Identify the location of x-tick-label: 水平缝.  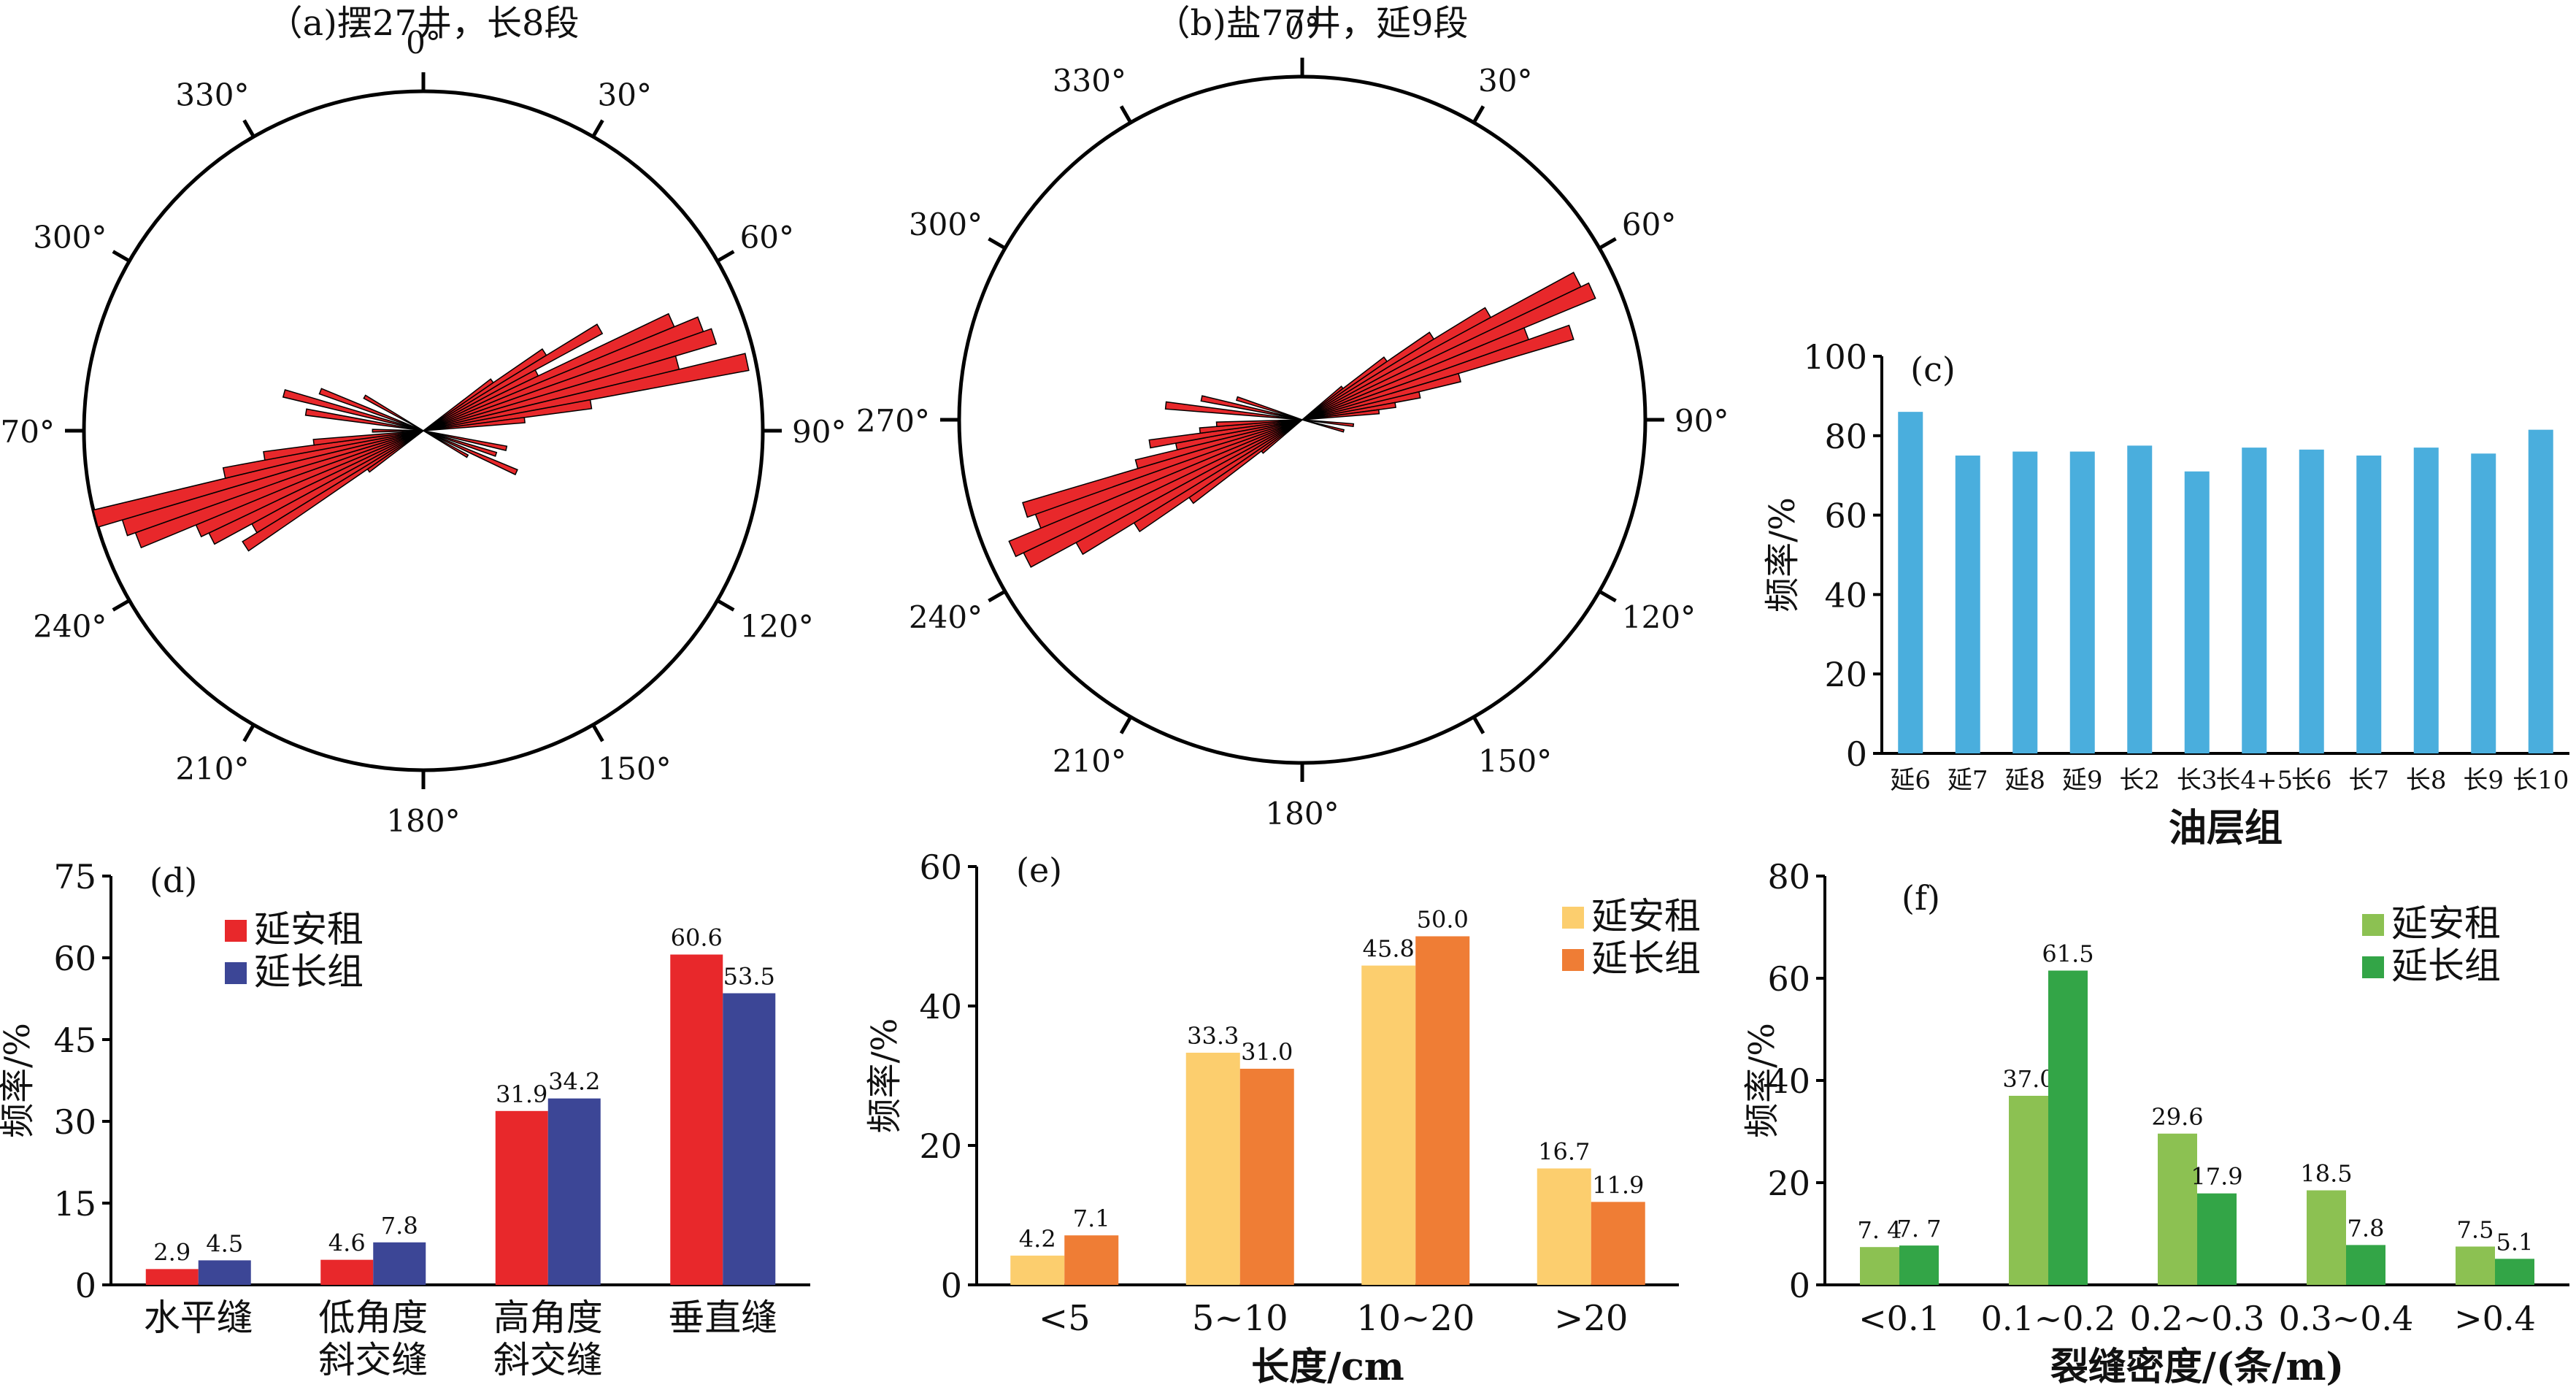
(198, 1318).